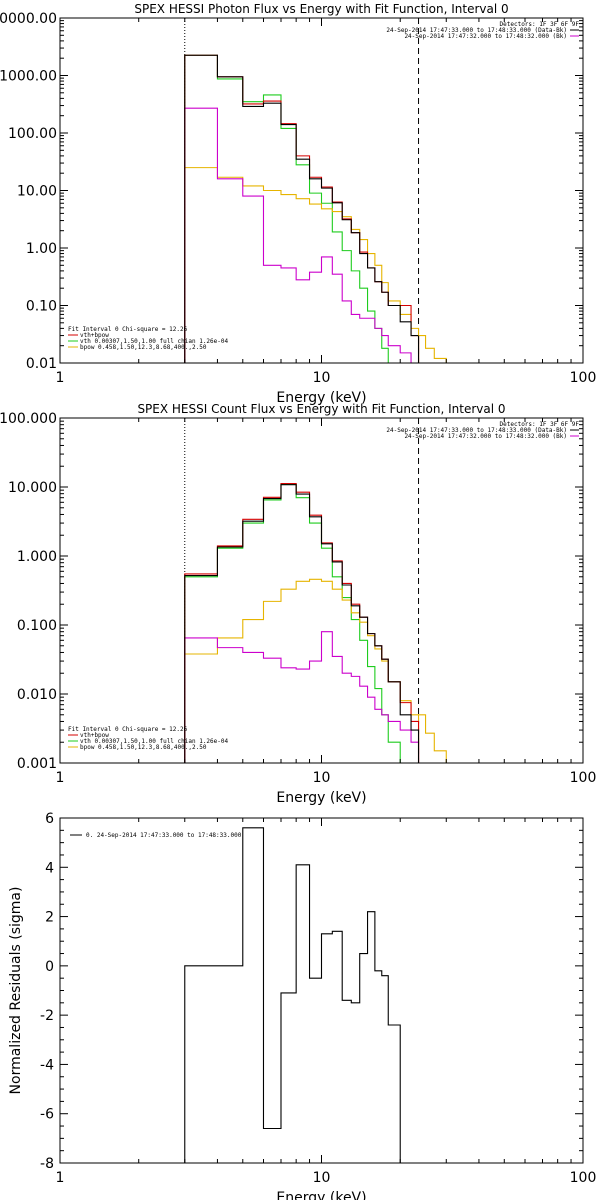 This screenshot has height=1200, width=600. What do you see at coordinates (37, 626) in the screenshot?
I see `y-tick-label: 0.100` at bounding box center [37, 626].